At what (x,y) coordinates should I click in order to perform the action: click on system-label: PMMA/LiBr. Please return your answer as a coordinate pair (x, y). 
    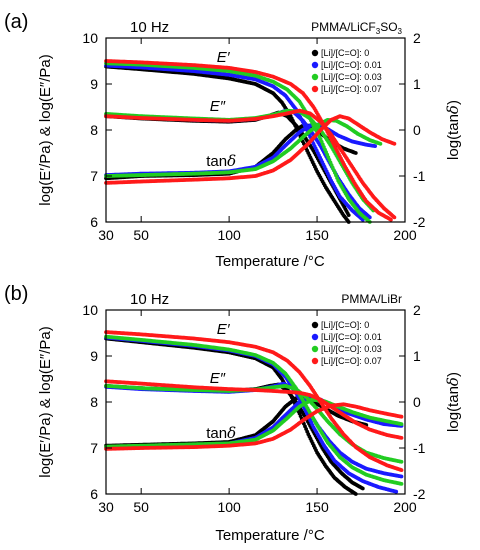
    Looking at the image, I should click on (371, 299).